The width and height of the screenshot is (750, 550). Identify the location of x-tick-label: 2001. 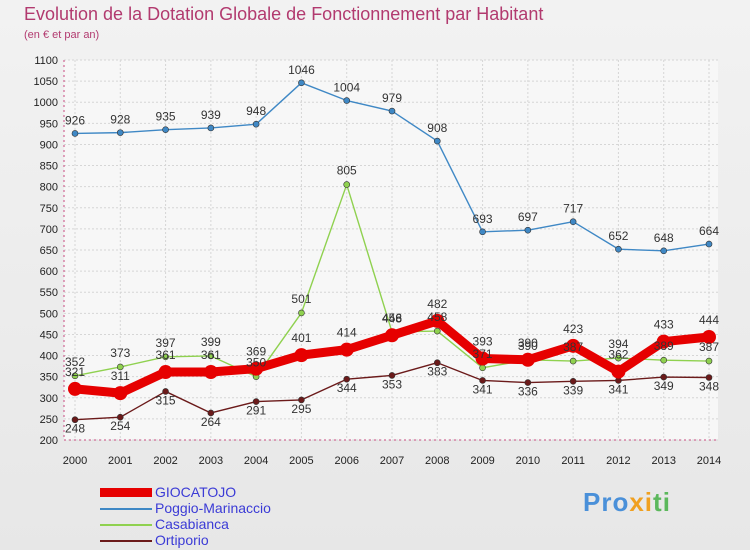
(120, 461).